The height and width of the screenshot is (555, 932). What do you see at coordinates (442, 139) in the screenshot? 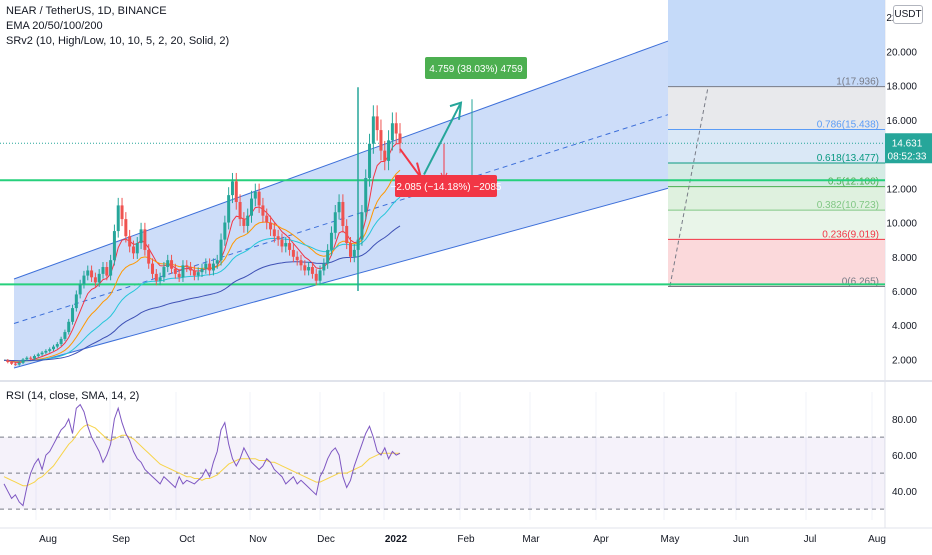
I see `projection-up-arrow` at bounding box center [442, 139].